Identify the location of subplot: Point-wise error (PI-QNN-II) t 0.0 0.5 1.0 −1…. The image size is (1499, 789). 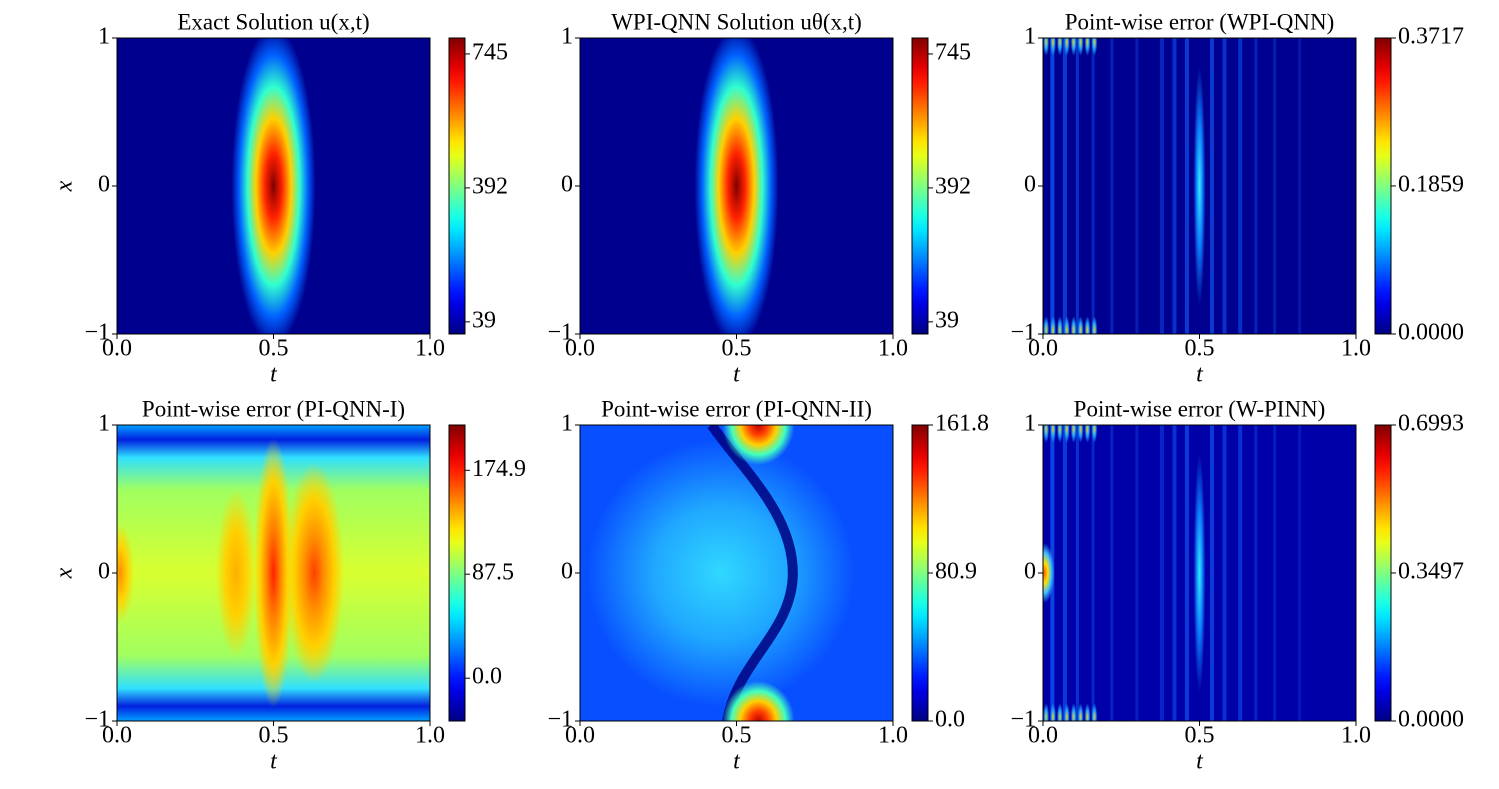
(768, 585).